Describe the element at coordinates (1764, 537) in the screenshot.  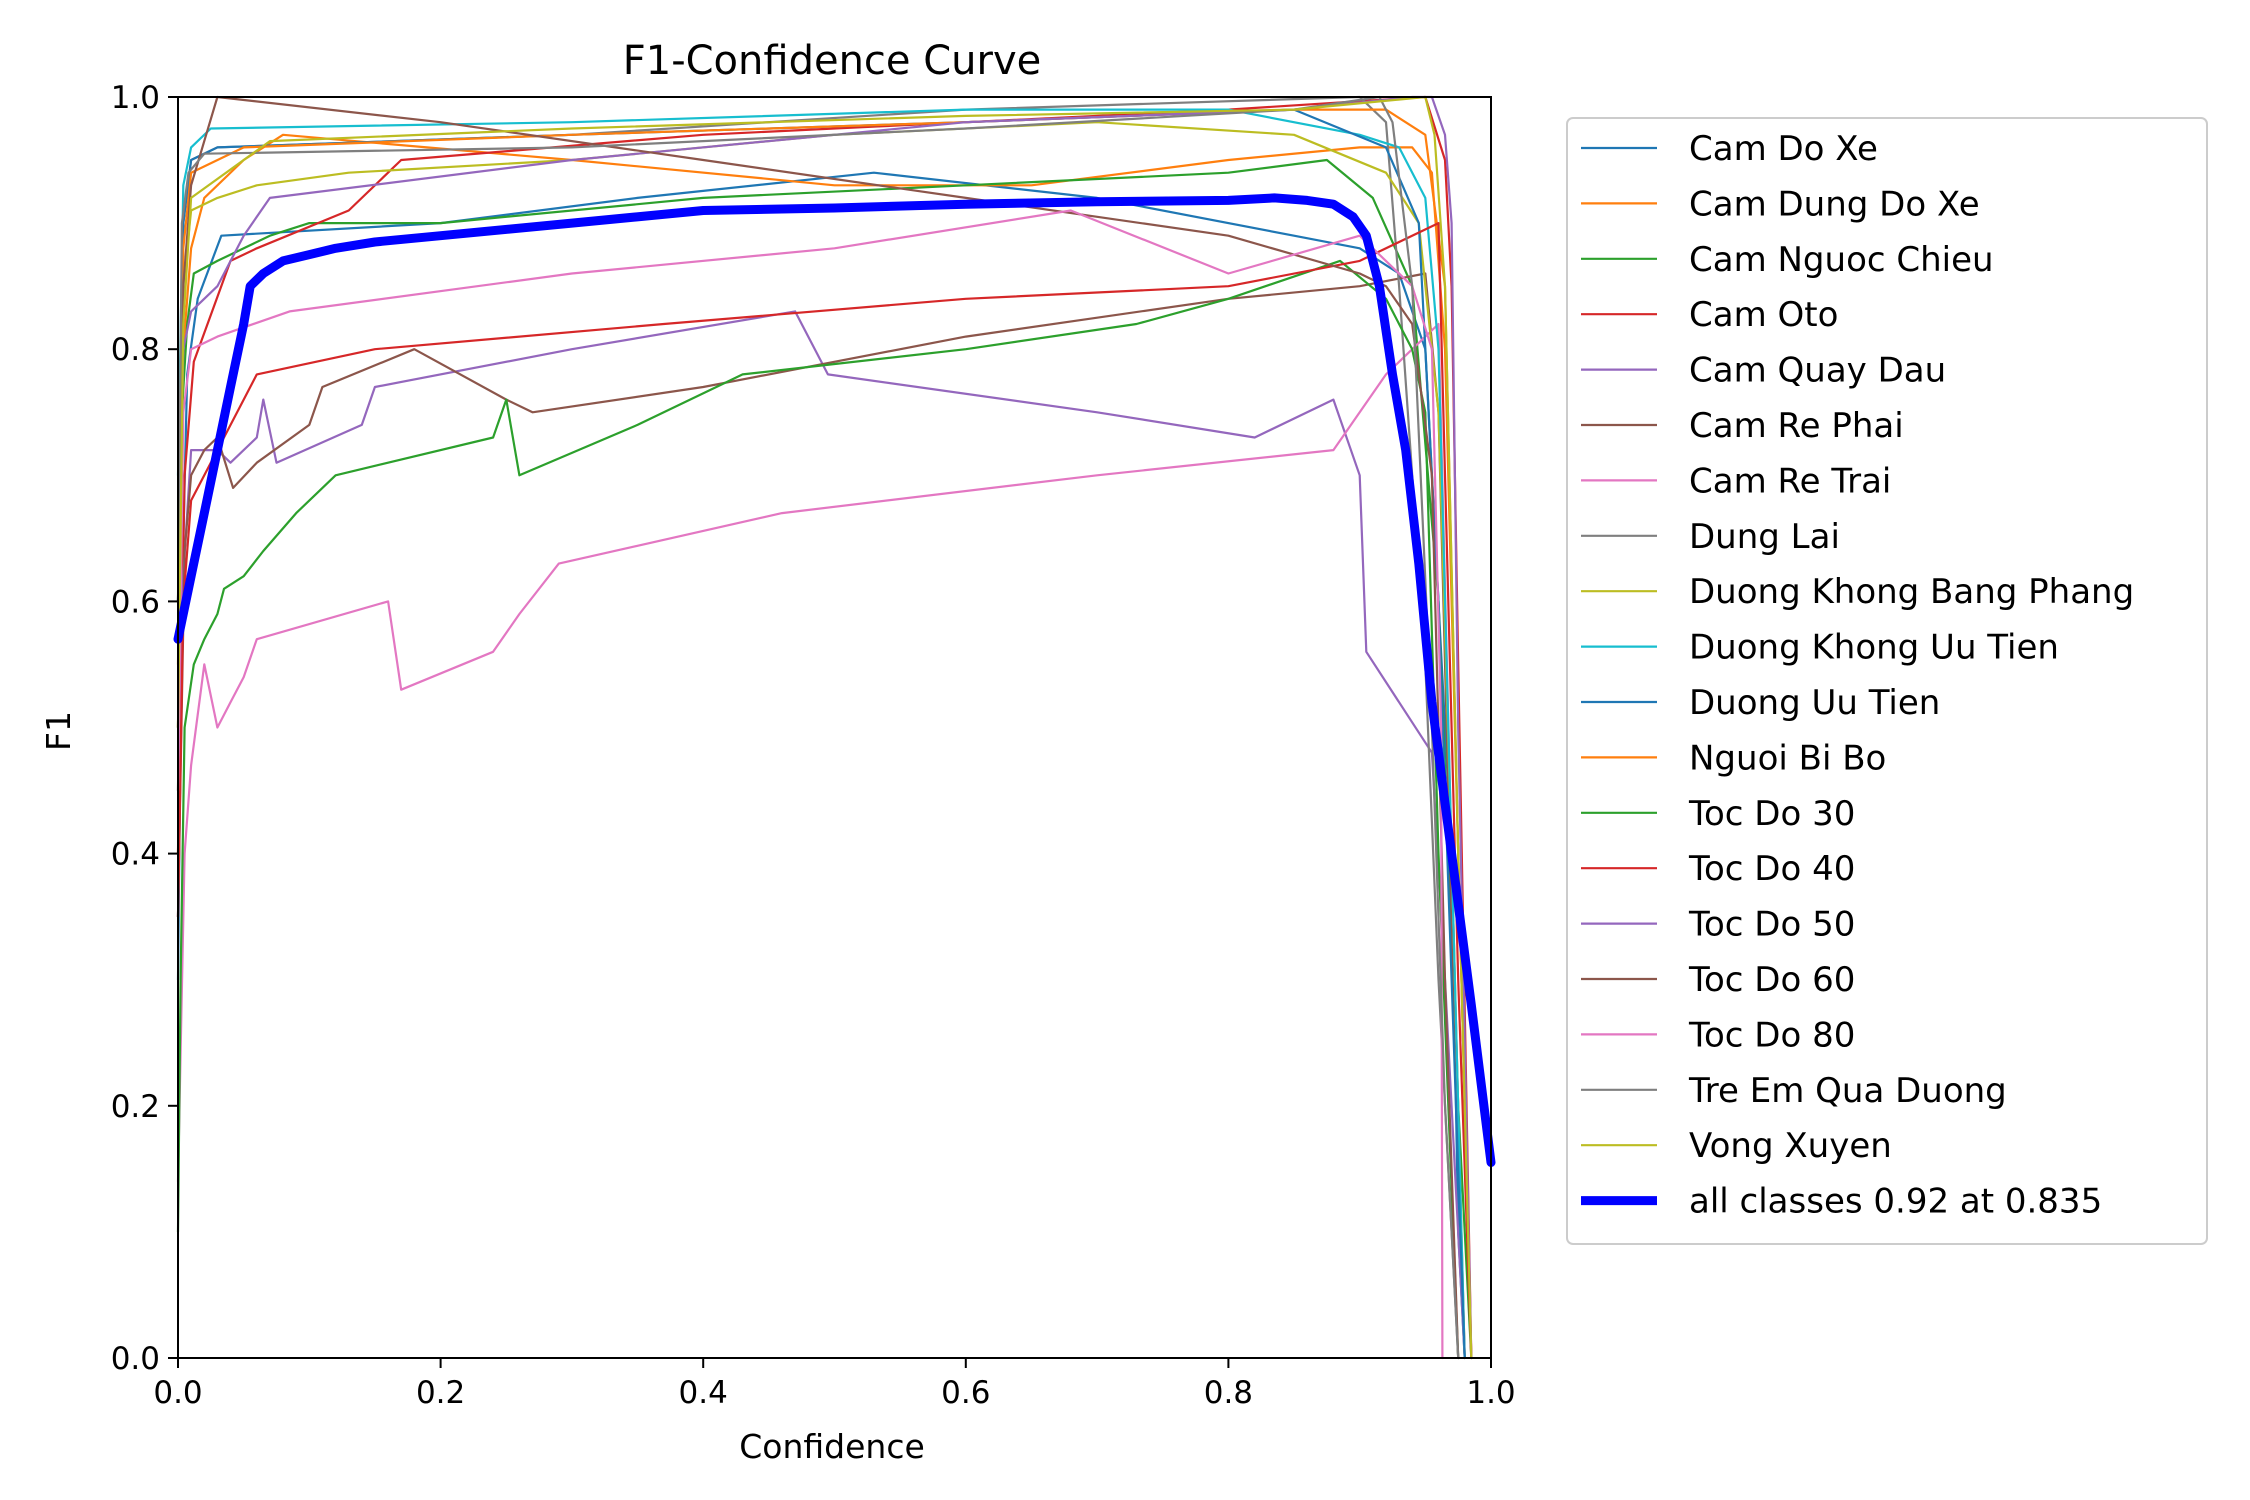
I see `legend-entry: Dung Lai` at that location.